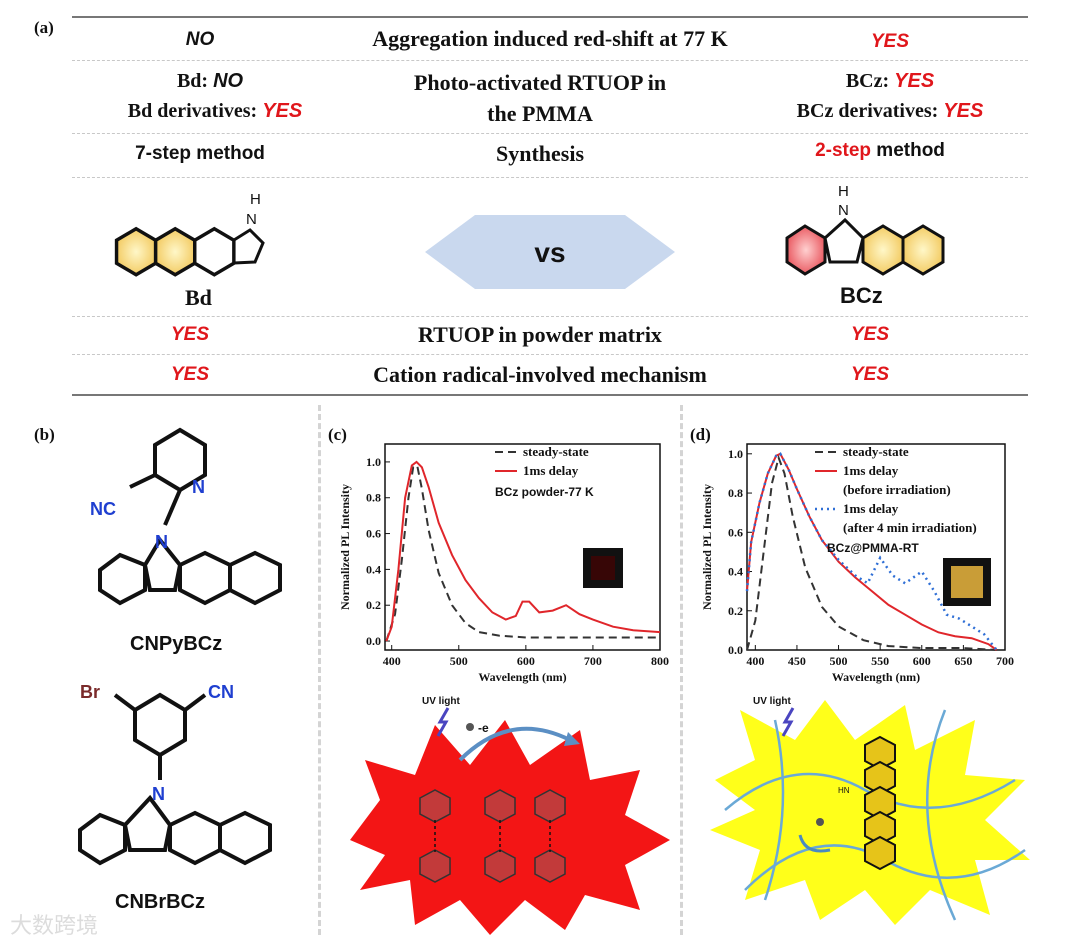 This screenshot has height=947, width=1080. I want to click on bcz-prefix: BCz:, so click(867, 81).